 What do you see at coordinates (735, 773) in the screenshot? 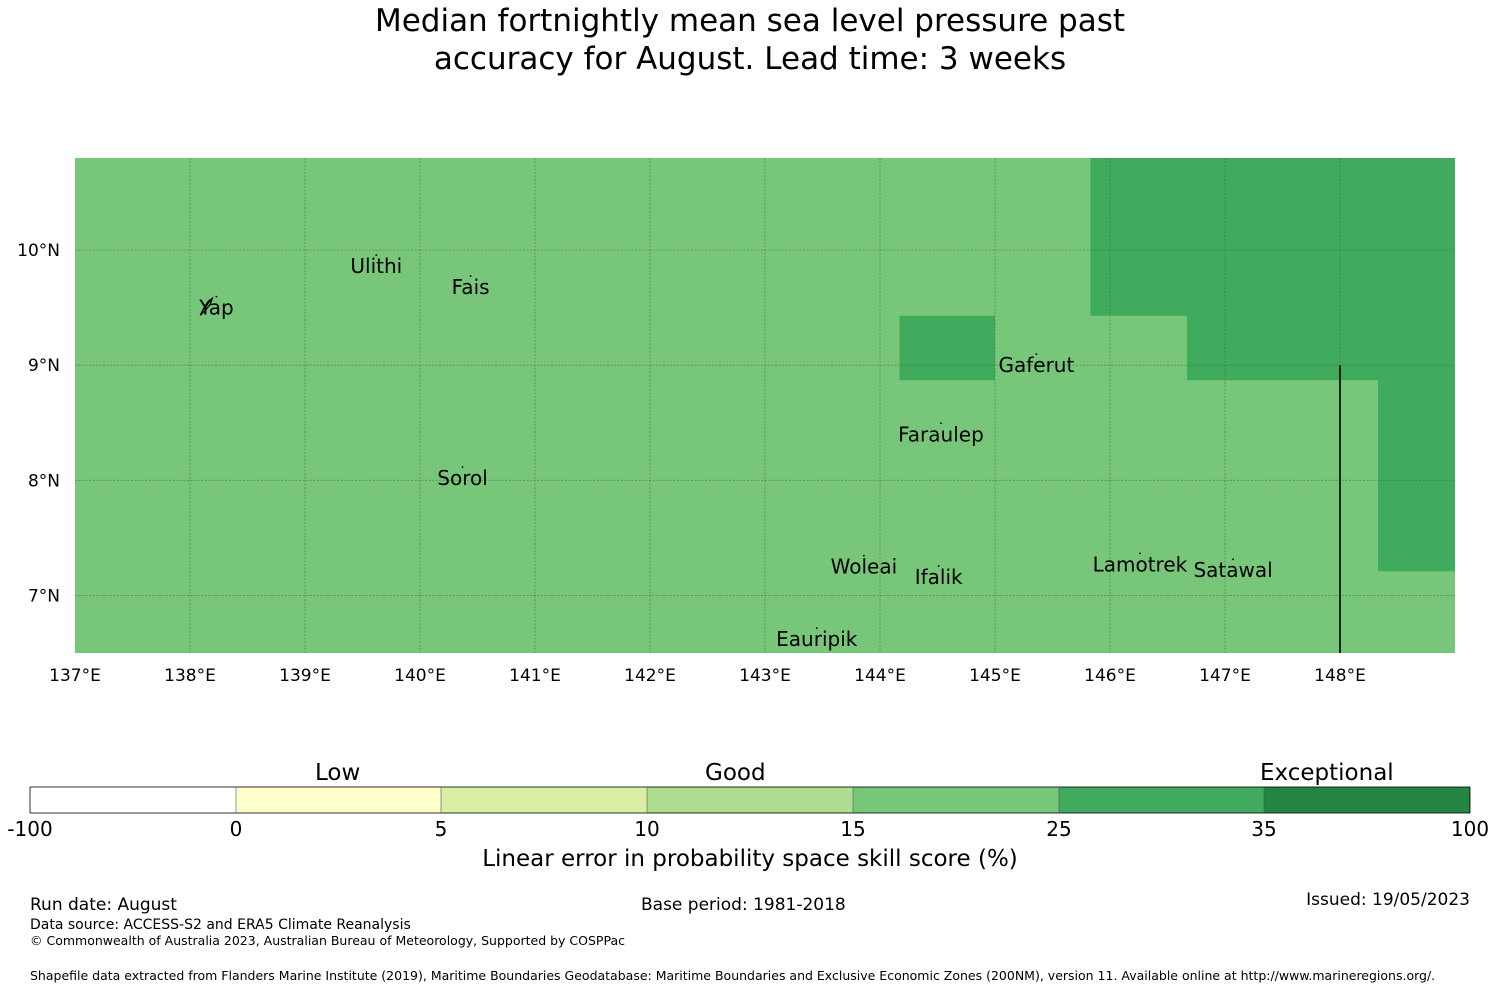
I see `colorbar-category-good: Good` at bounding box center [735, 773].